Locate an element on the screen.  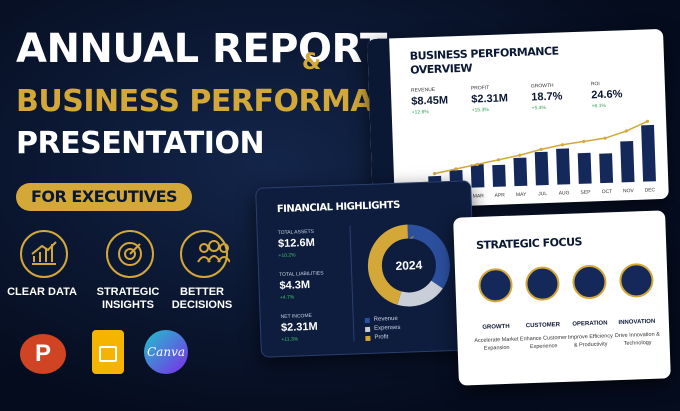
powerpoint-logo: P is located at coordinates (43, 354).